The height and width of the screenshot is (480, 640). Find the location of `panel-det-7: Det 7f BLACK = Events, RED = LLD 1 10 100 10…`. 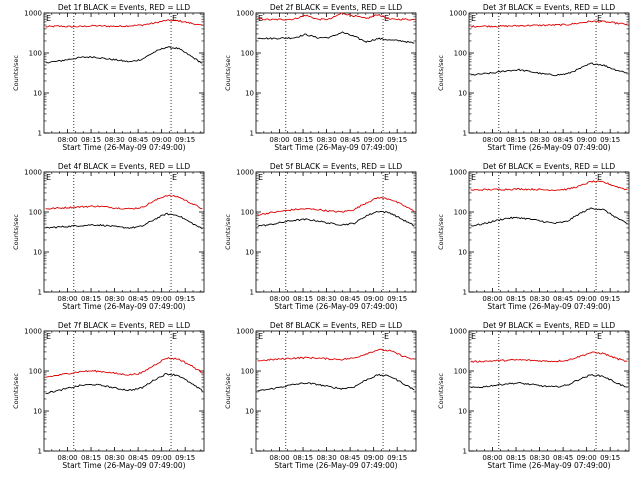

panel-det-7: Det 7f BLACK = Events, RED = LLD 1 10 100 10… is located at coordinates (108, 395).